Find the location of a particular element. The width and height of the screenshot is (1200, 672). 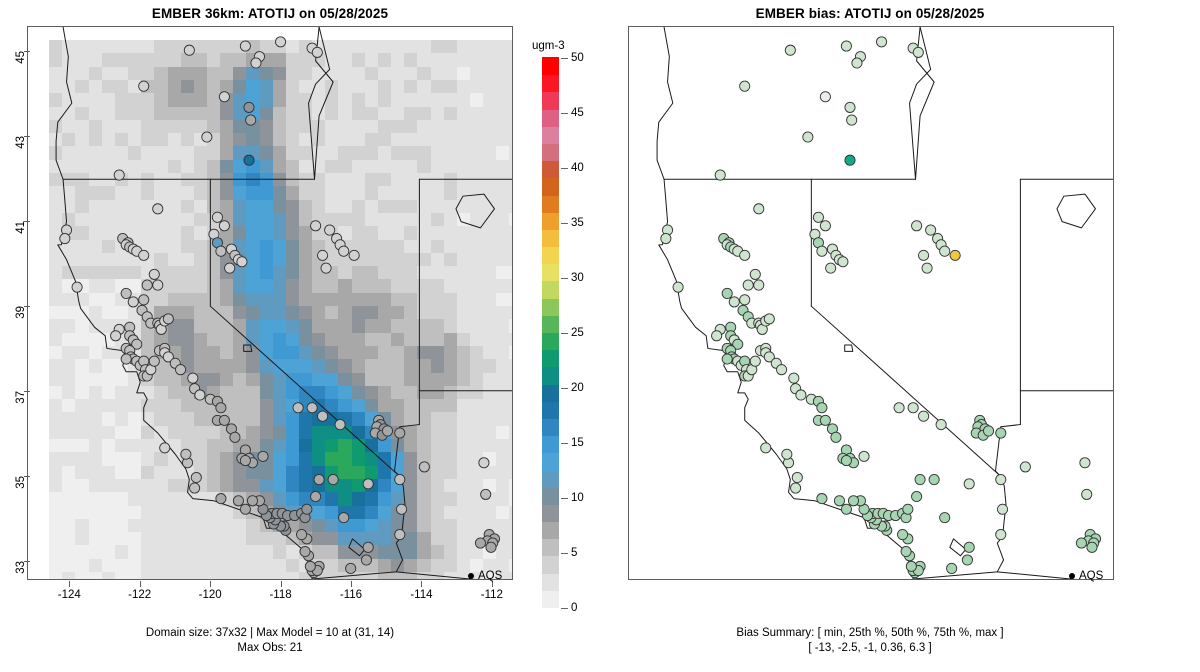

x-tick is located at coordinates (140, 584).